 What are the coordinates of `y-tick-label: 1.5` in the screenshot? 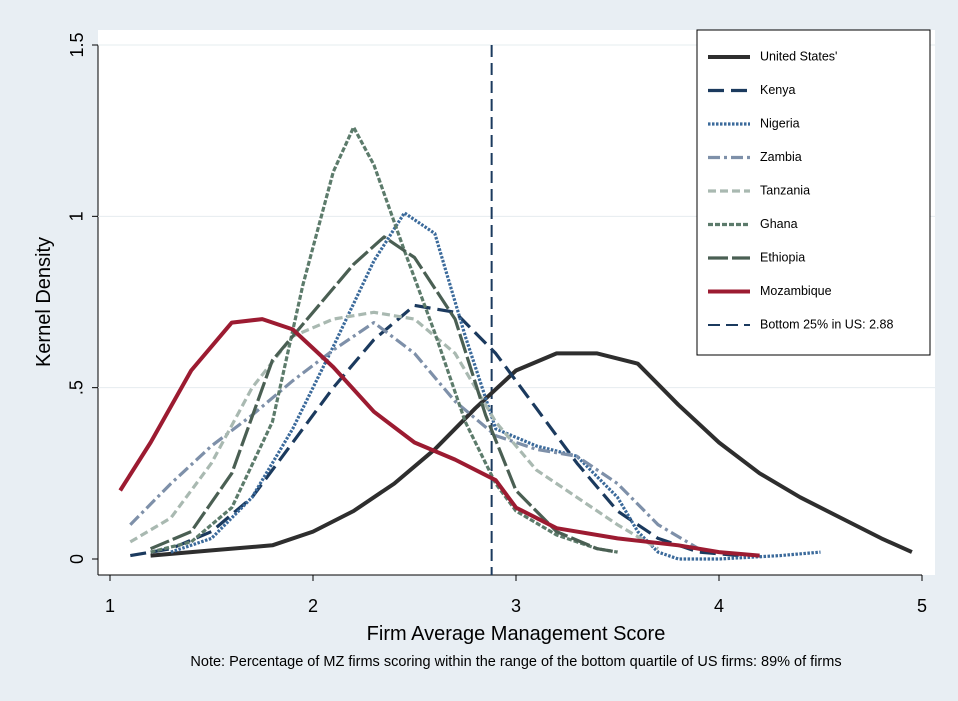 It's located at (77, 44).